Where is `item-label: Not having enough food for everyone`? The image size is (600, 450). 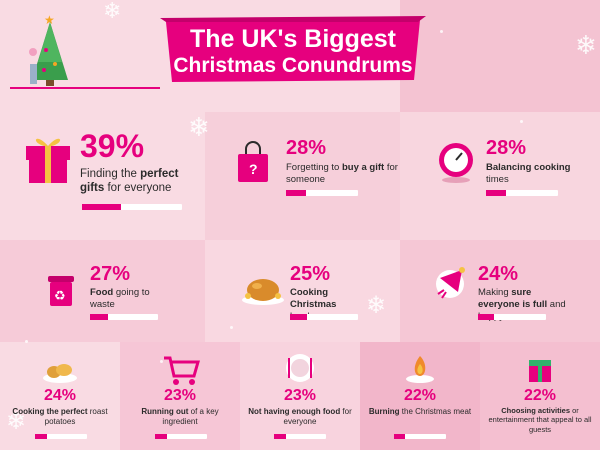 item-label: Not having enough food for everyone is located at coordinates (300, 416).